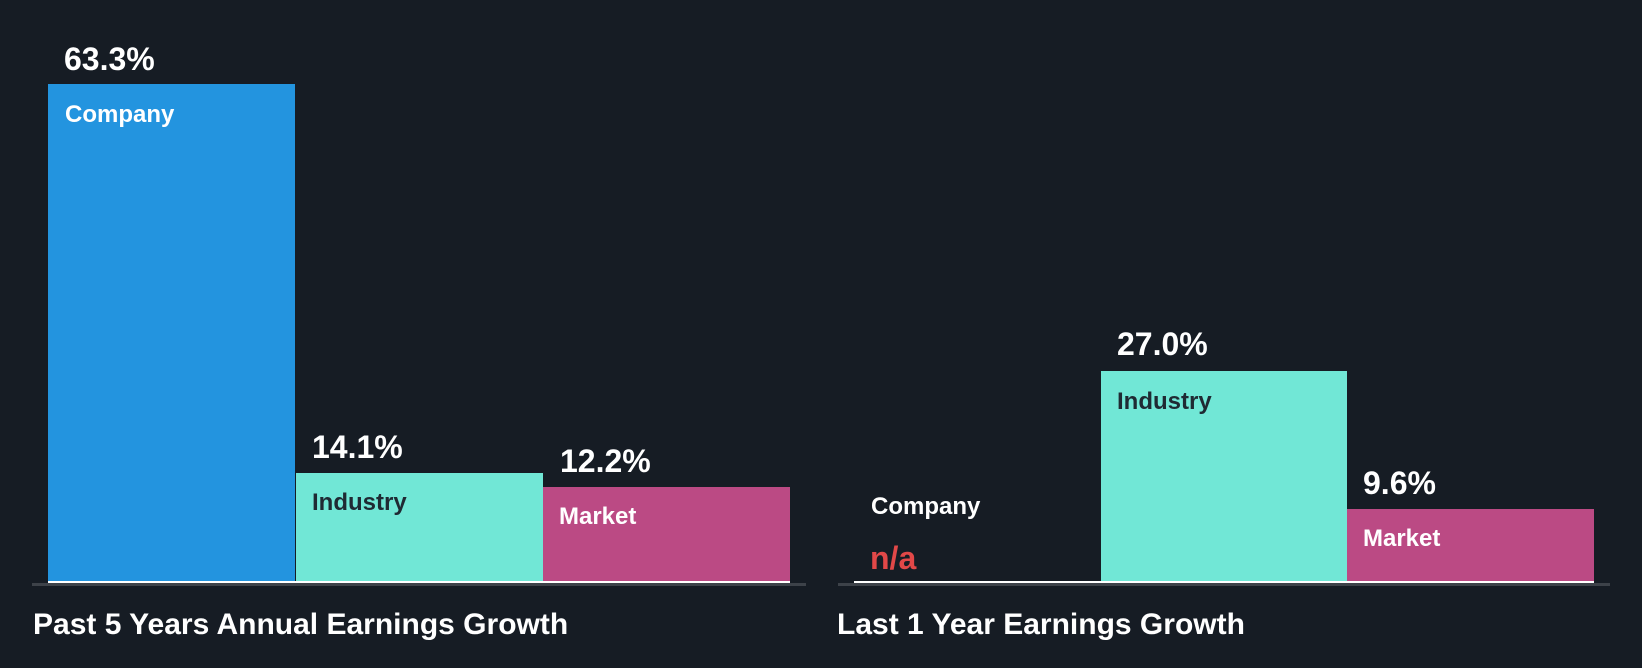 The image size is (1642, 668). Describe the element at coordinates (357, 447) in the screenshot. I see `industry-value: 14.1%` at that location.